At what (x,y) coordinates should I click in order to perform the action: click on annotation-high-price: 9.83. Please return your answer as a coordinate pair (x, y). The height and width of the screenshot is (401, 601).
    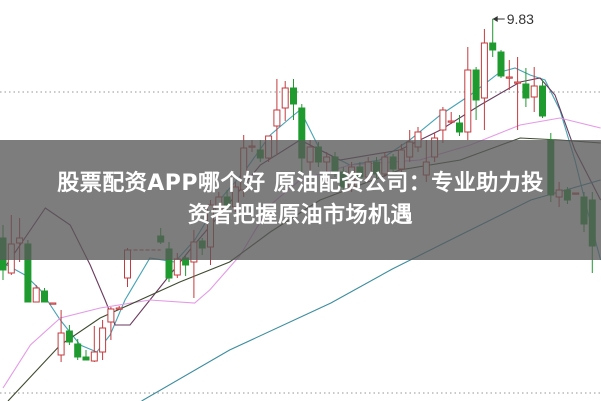
    Looking at the image, I should click on (520, 19).